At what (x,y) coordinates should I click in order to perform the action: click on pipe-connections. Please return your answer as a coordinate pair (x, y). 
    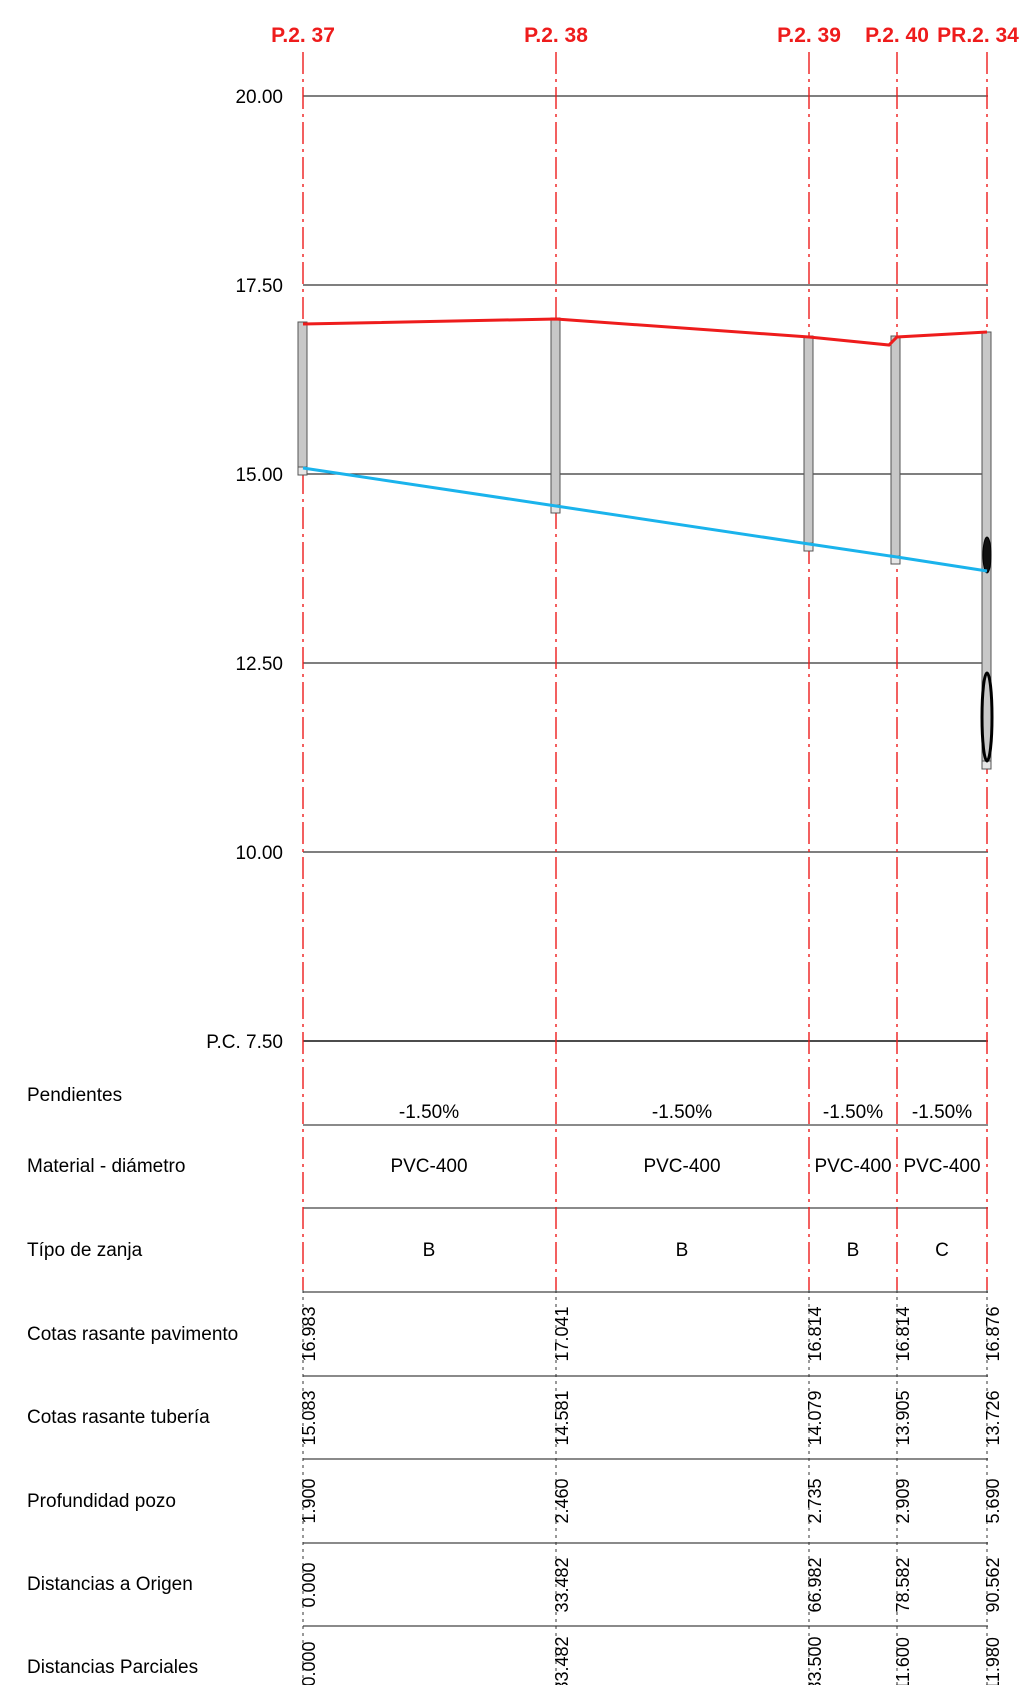
    Looking at the image, I should click on (987, 649).